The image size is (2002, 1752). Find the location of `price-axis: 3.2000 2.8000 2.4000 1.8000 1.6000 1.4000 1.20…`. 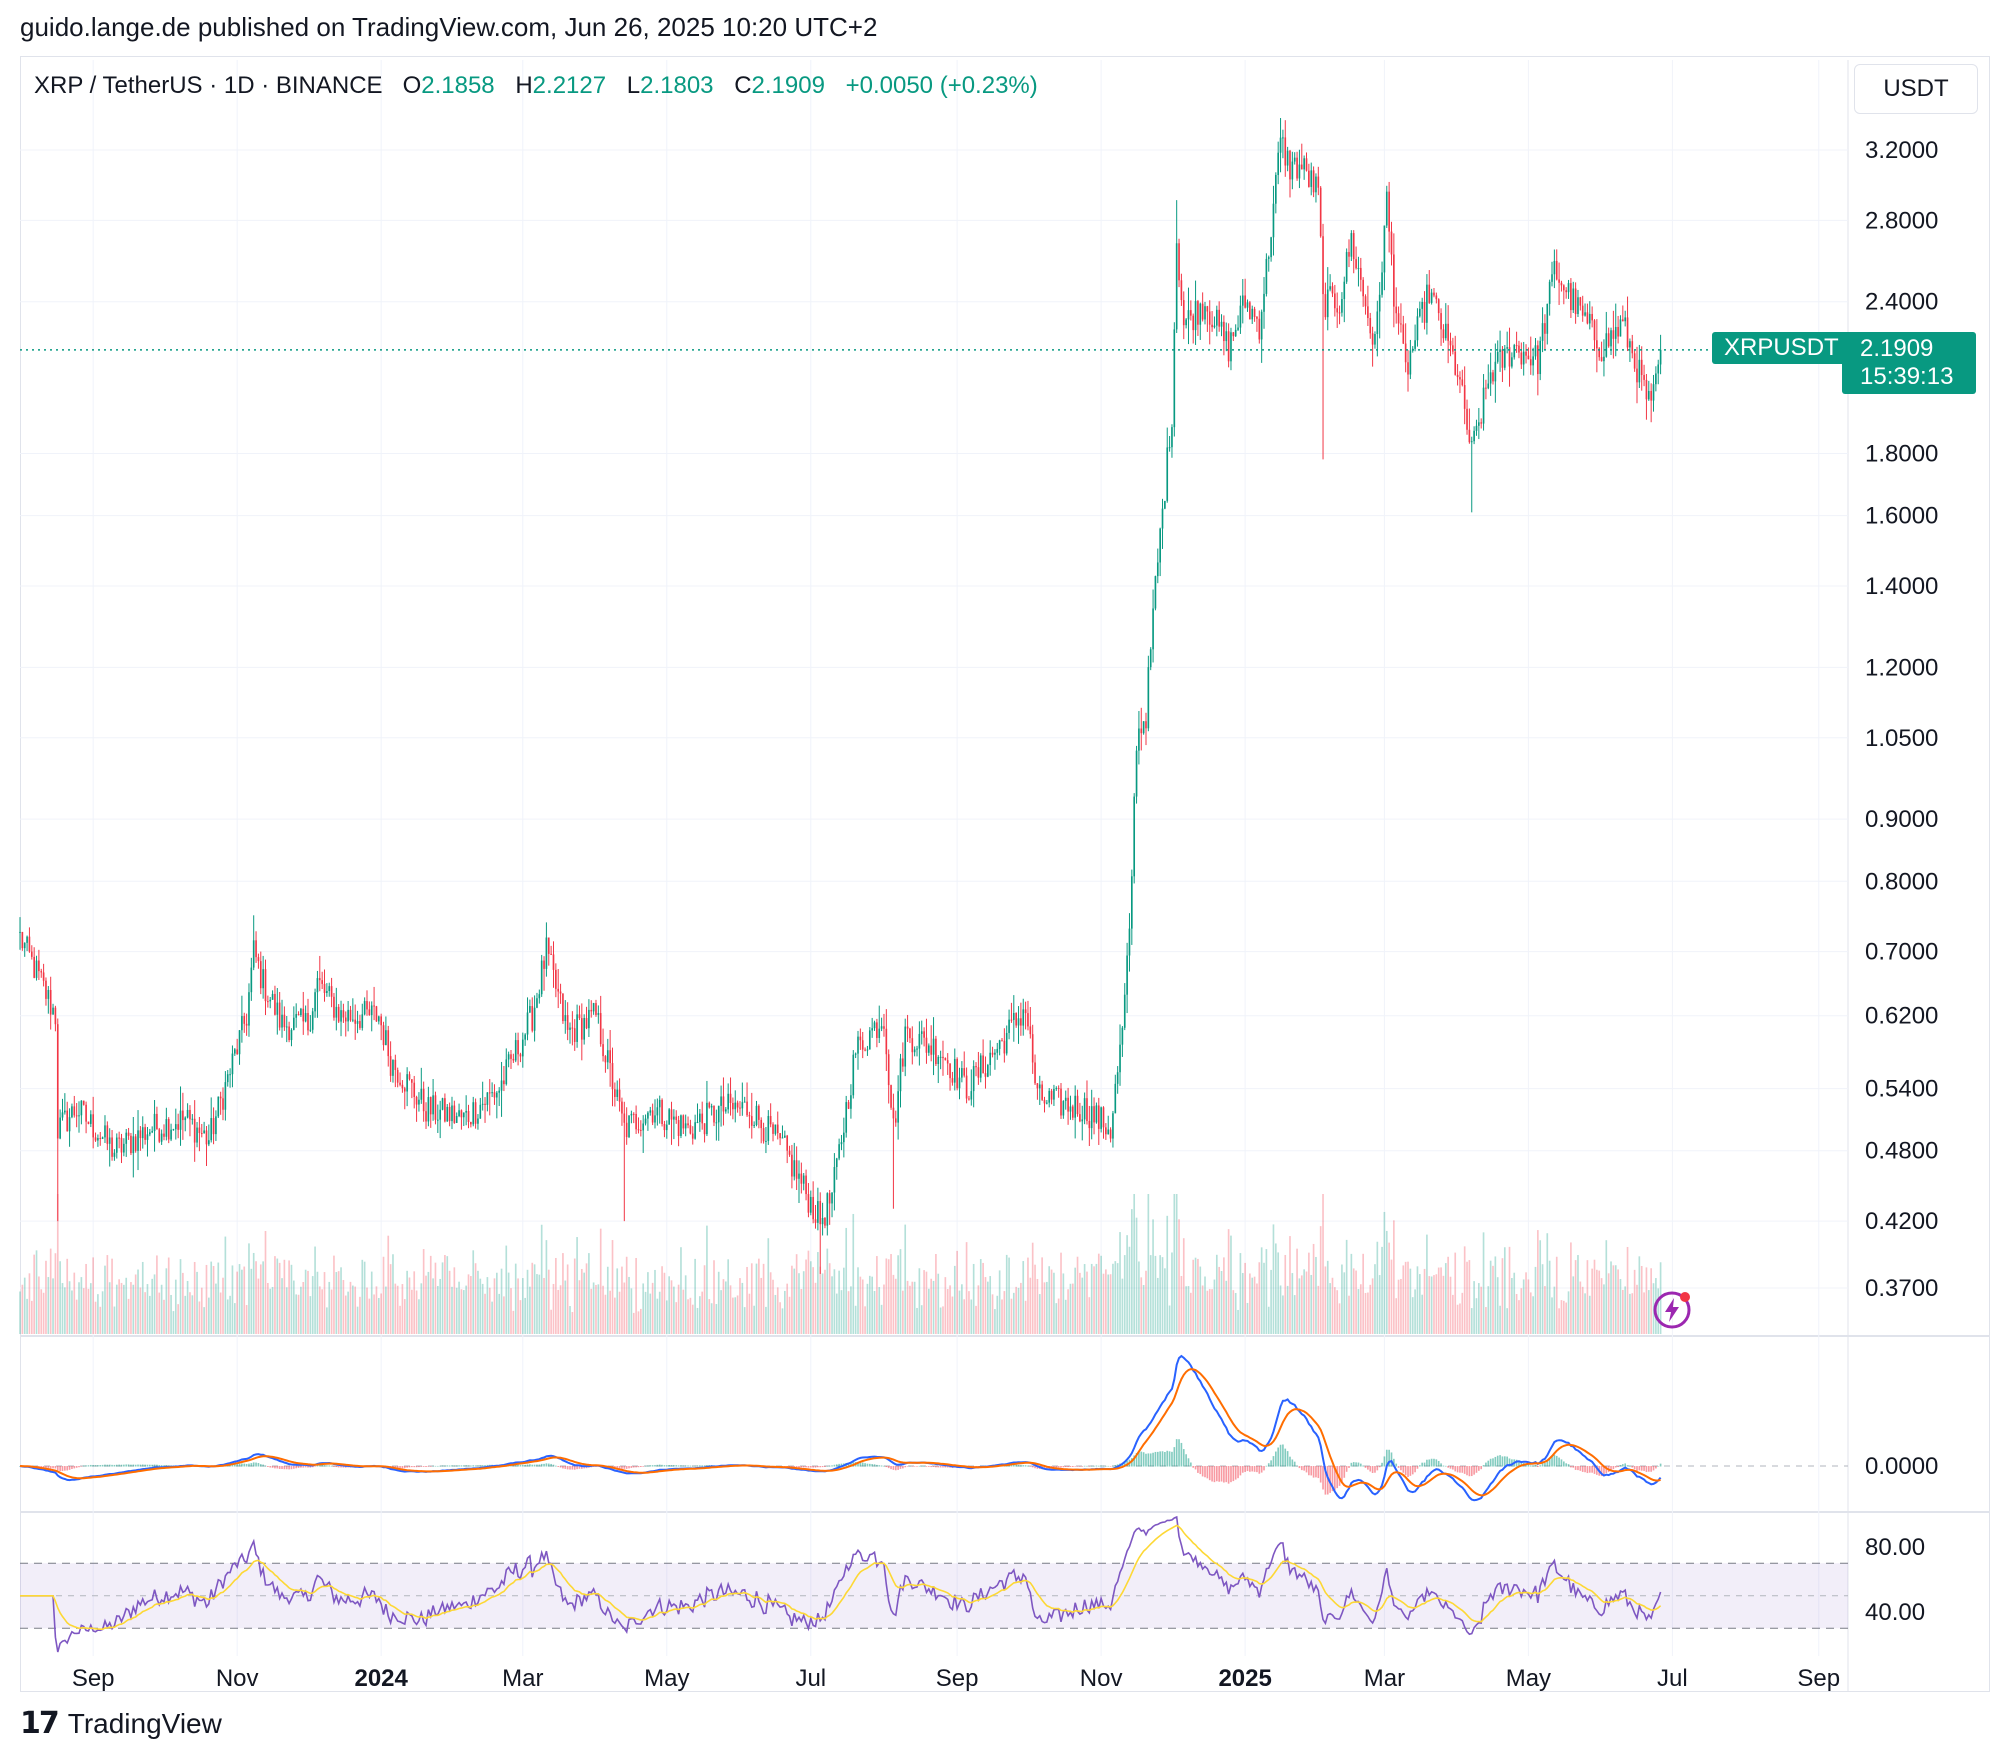

price-axis: 3.2000 2.8000 2.4000 1.8000 1.6000 1.4000 1.20… is located at coordinates (1901, 881).